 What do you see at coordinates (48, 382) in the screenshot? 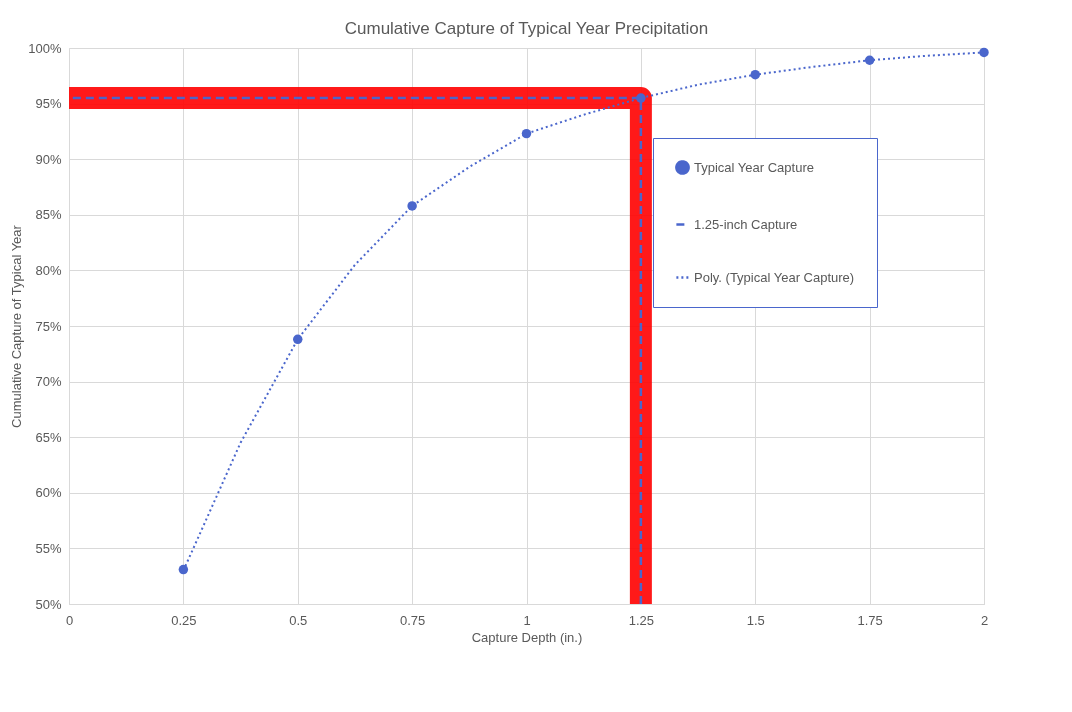
I see `y-tick-label: 70%` at bounding box center [48, 382].